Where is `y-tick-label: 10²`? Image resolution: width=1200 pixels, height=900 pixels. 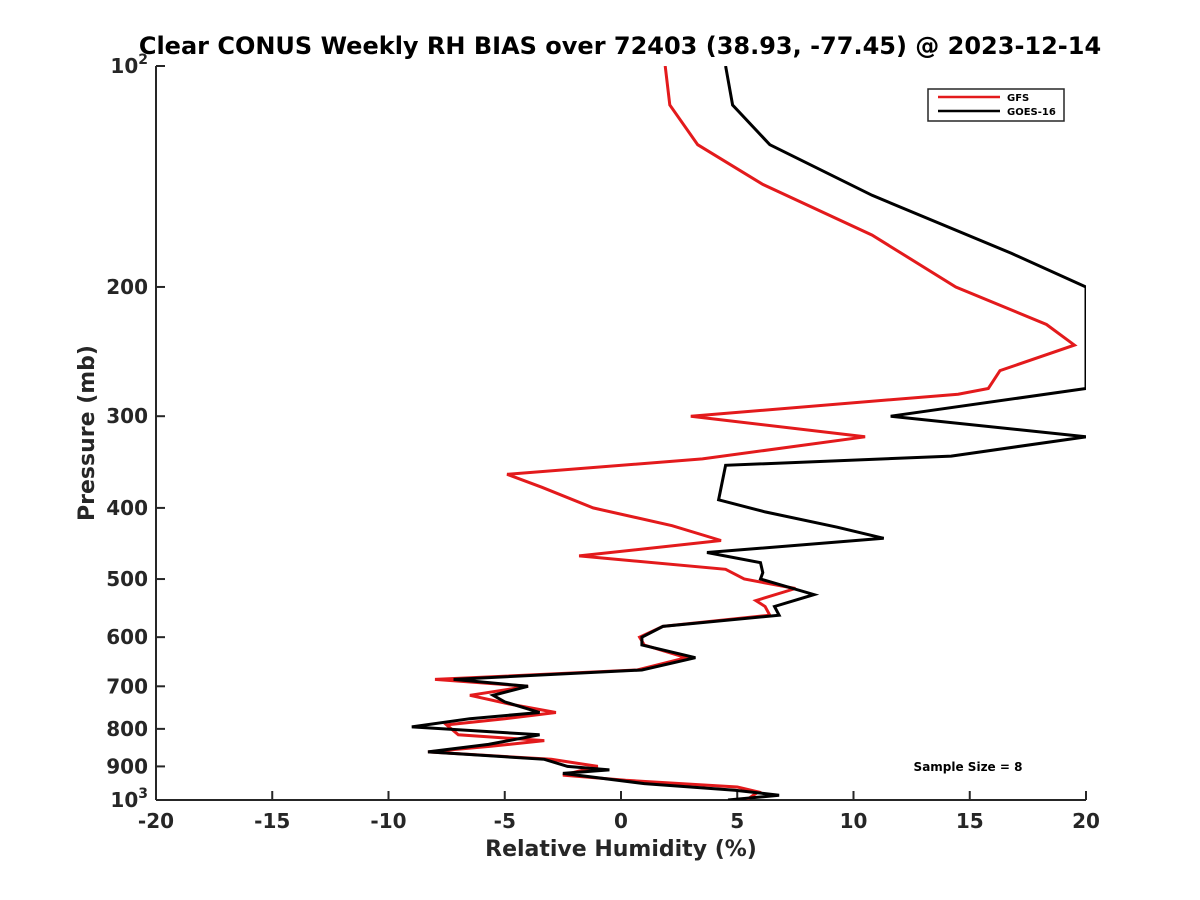 y-tick-label: 10² is located at coordinates (129, 65).